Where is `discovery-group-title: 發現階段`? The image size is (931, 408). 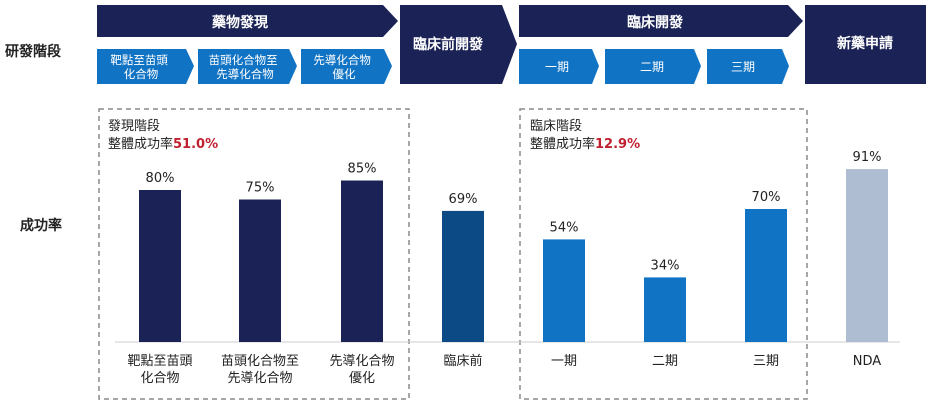
discovery-group-title: 發現階段 is located at coordinates (134, 126).